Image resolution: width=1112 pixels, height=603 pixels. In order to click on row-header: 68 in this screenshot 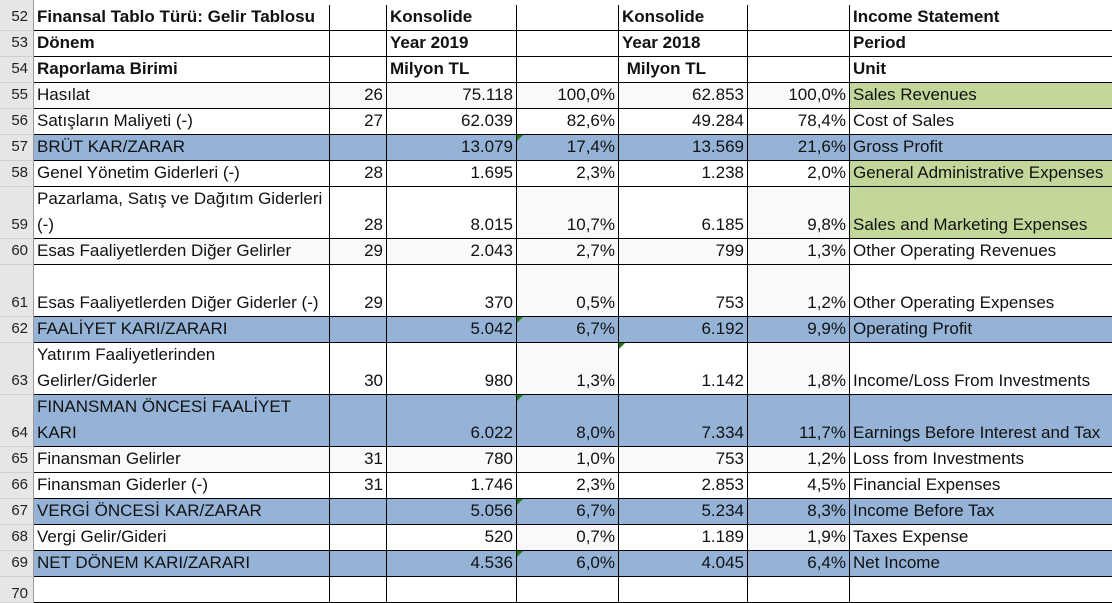, I will do `click(17, 538)`.